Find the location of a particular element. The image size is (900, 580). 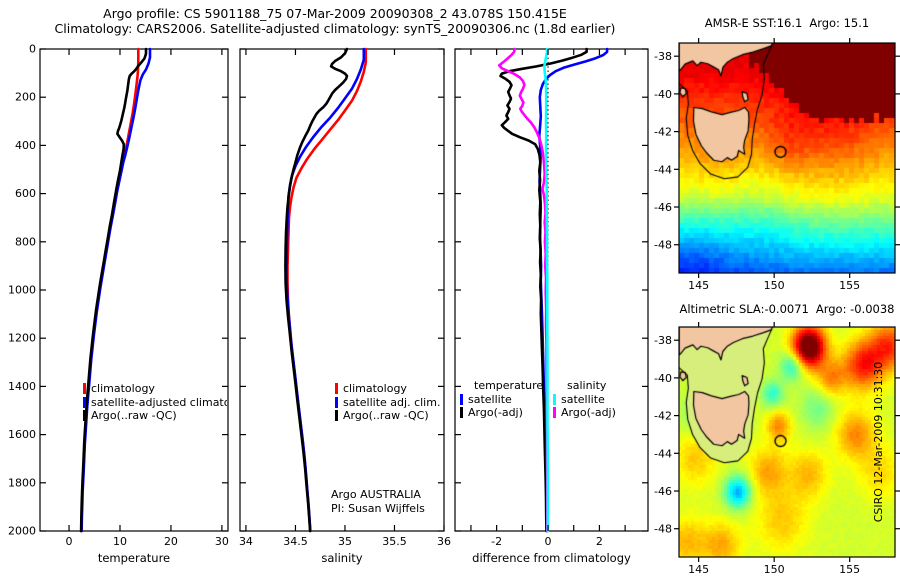

sst-argo-value: 15.1 is located at coordinates (856, 23).